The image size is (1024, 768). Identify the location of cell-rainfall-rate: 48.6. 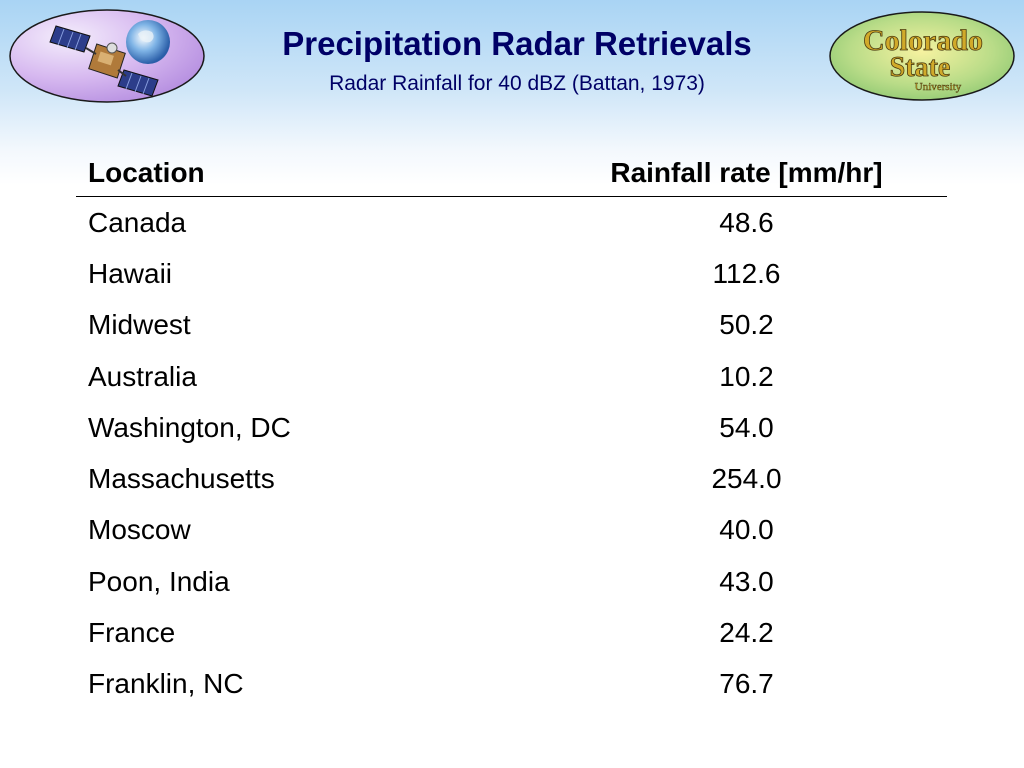
(746, 222).